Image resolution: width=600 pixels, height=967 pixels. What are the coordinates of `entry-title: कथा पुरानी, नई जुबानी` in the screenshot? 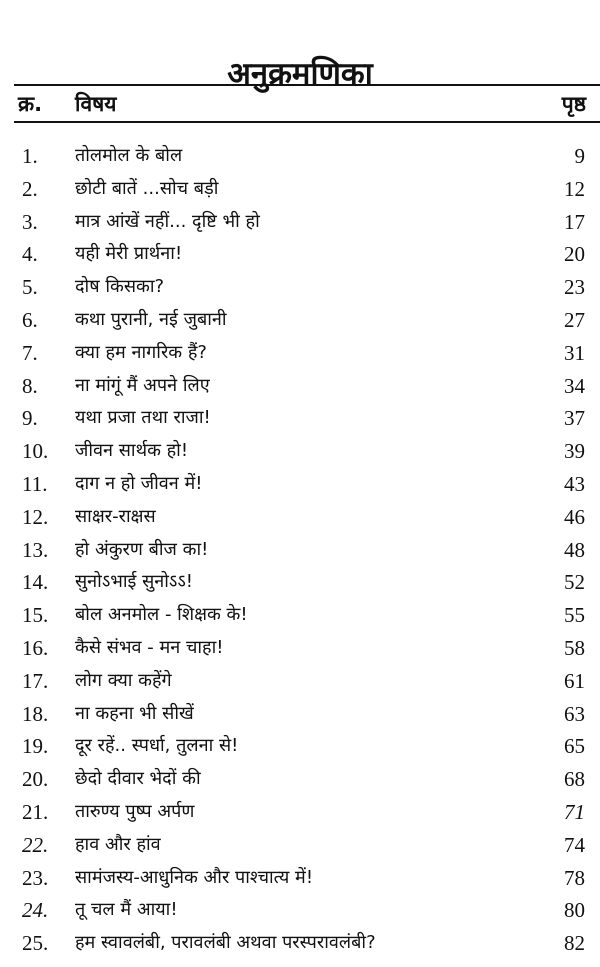 It's located at (151, 319).